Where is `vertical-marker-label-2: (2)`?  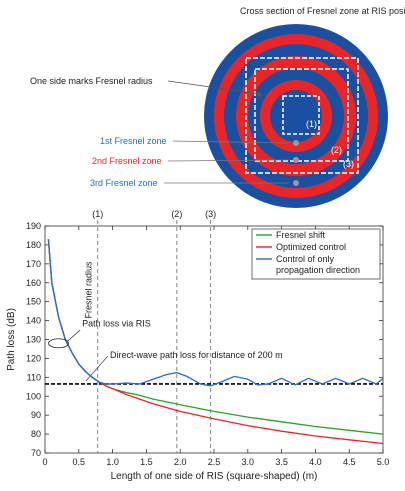 vertical-marker-label-2: (2) is located at coordinates (176, 214).